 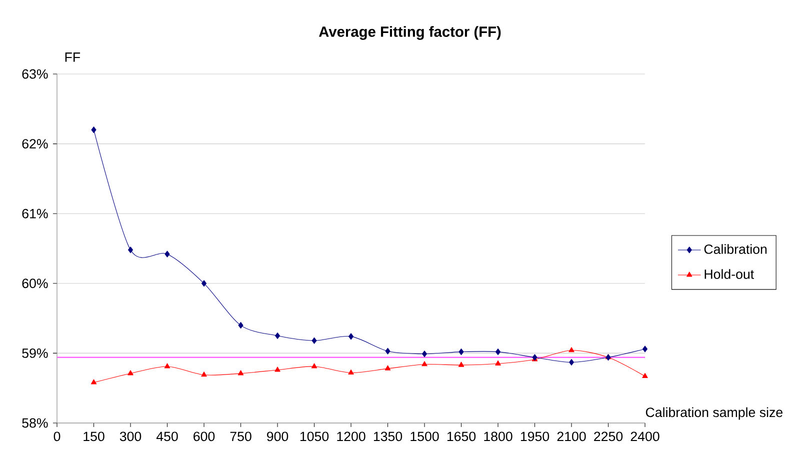 I want to click on chart-title: Average Fitting factor (FF), so click(x=409, y=33).